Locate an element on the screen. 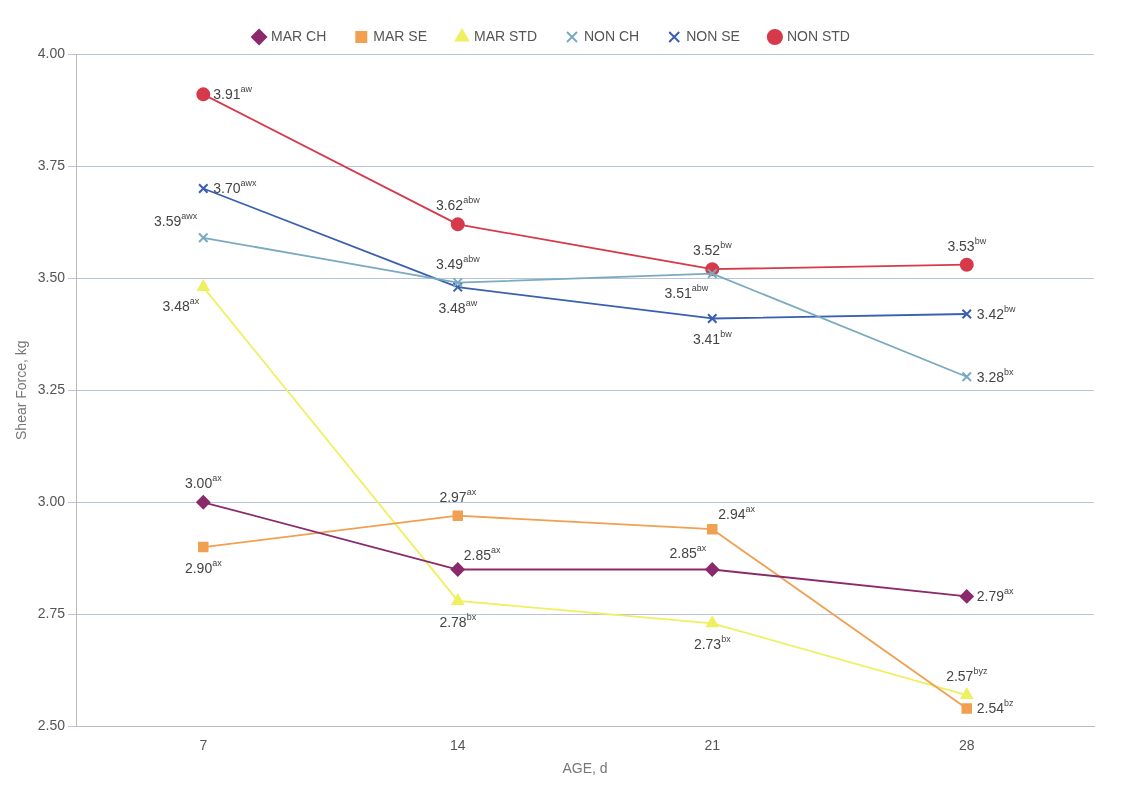 This screenshot has width=1134, height=787. legend-label: NON CH is located at coordinates (612, 35).